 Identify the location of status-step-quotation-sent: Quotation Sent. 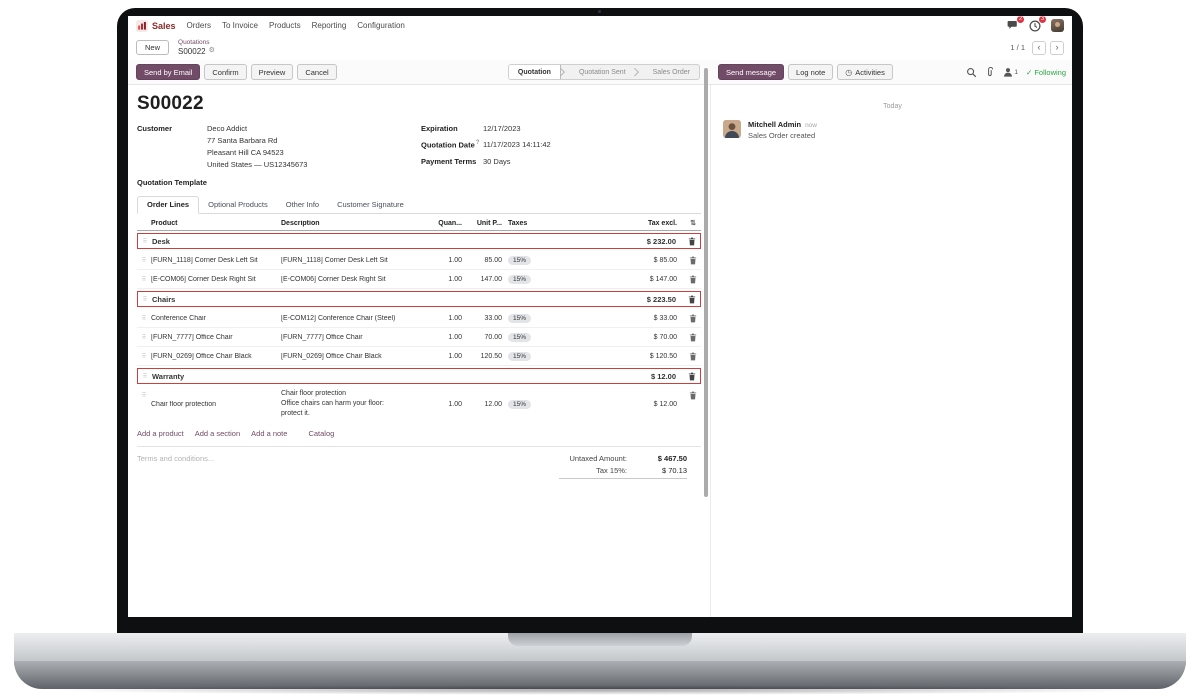
(602, 72).